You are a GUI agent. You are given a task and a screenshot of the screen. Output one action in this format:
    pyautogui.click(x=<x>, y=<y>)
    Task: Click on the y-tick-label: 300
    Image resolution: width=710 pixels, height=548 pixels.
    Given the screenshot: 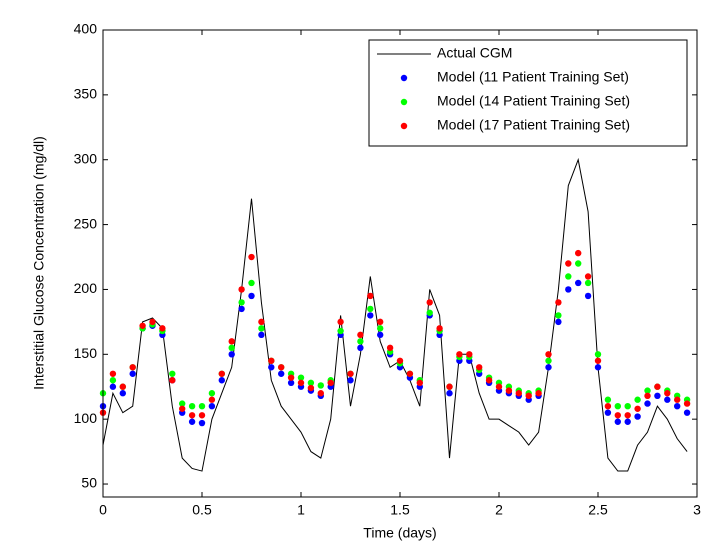 What is the action you would take?
    pyautogui.click(x=86, y=158)
    